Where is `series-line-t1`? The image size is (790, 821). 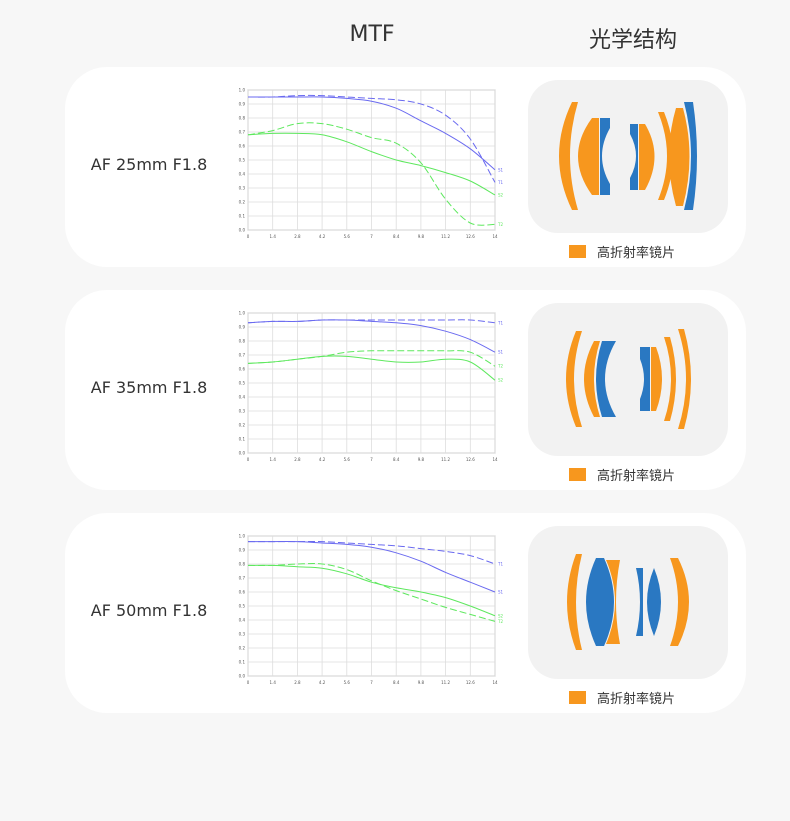 series-line-t1 is located at coordinates (371, 138).